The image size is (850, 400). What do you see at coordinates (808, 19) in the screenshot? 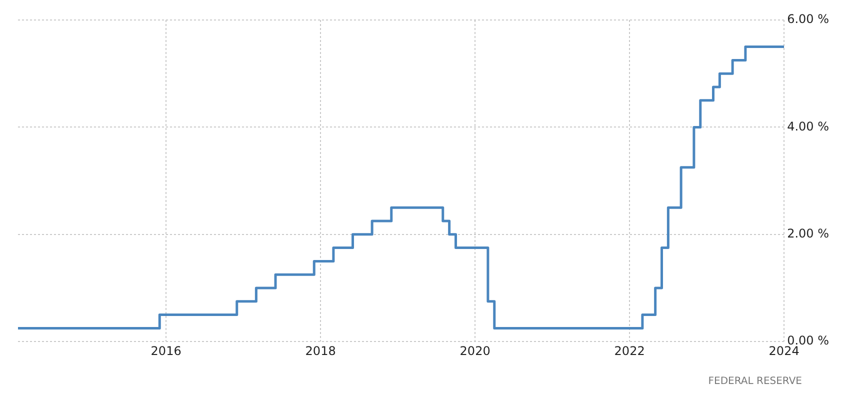
I see `y-tick-label: 6.00 %` at bounding box center [808, 19].